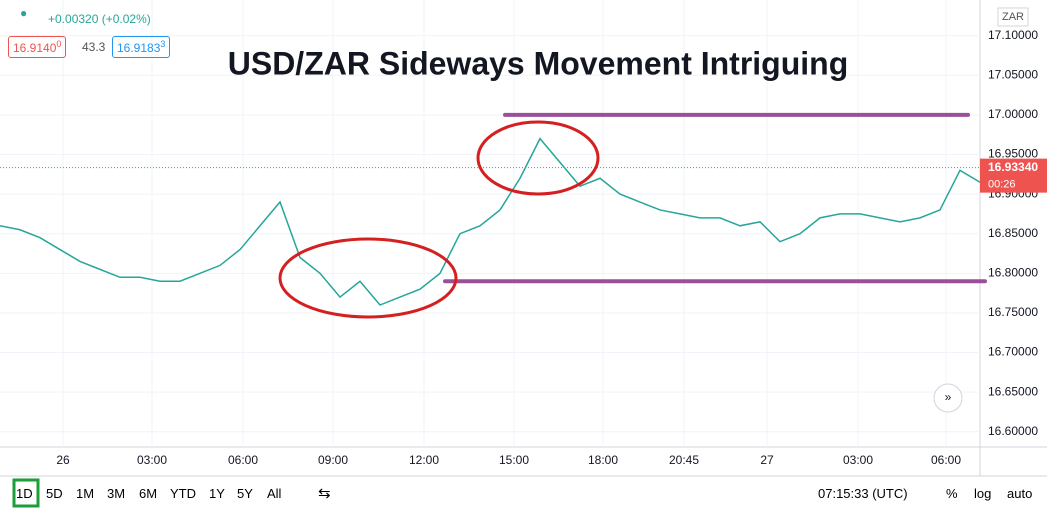 This screenshot has height=518, width=1047. Describe the element at coordinates (952, 493) in the screenshot. I see `percent-button: %` at that location.